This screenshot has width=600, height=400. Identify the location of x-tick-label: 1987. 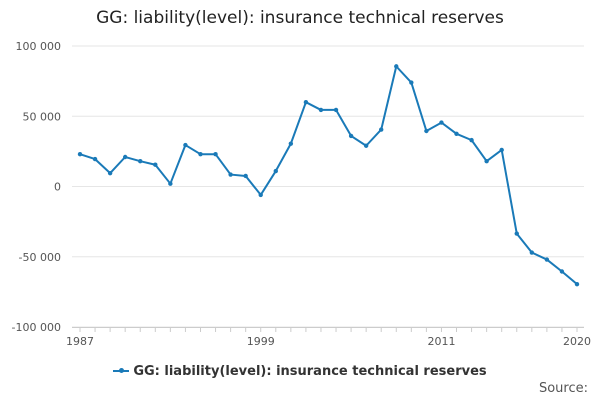
(80, 341).